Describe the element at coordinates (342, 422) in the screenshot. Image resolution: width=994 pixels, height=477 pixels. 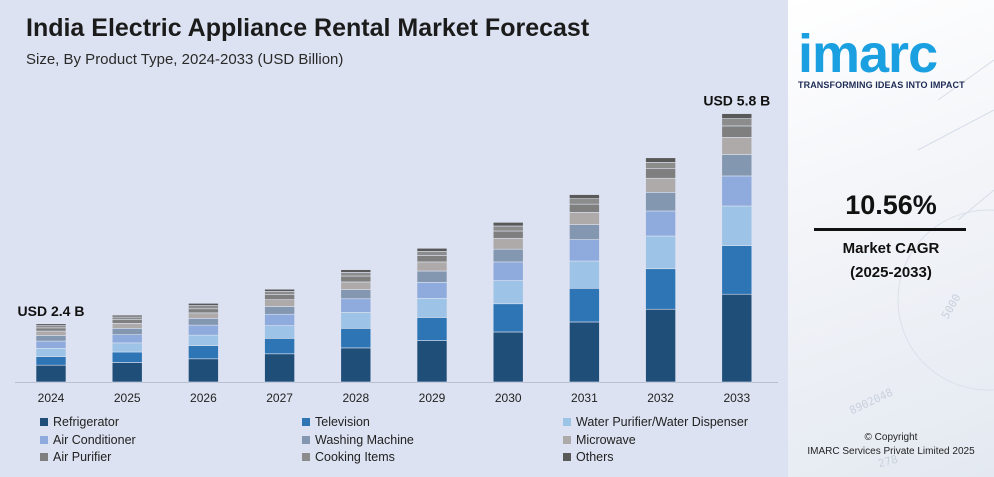
I see `legend-label: Television` at that location.